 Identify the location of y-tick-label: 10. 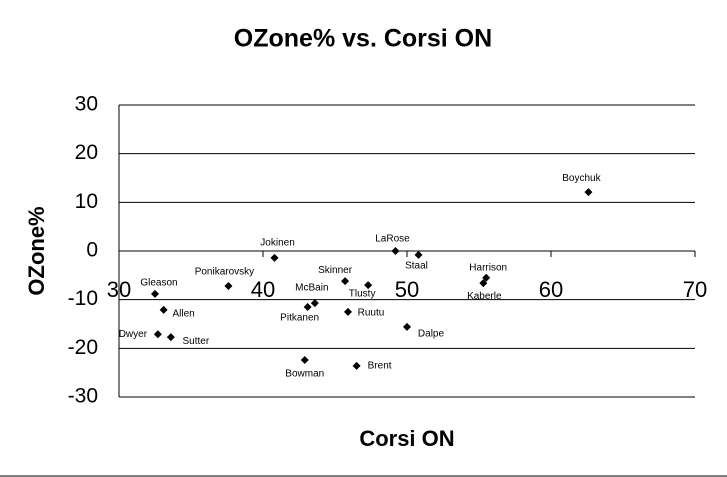
(86, 201).